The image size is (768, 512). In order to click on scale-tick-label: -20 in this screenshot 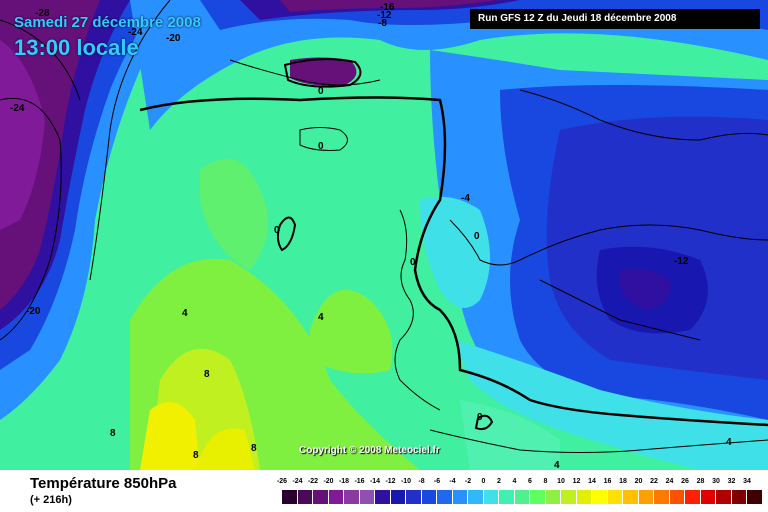, I will do `click(328, 481)`.